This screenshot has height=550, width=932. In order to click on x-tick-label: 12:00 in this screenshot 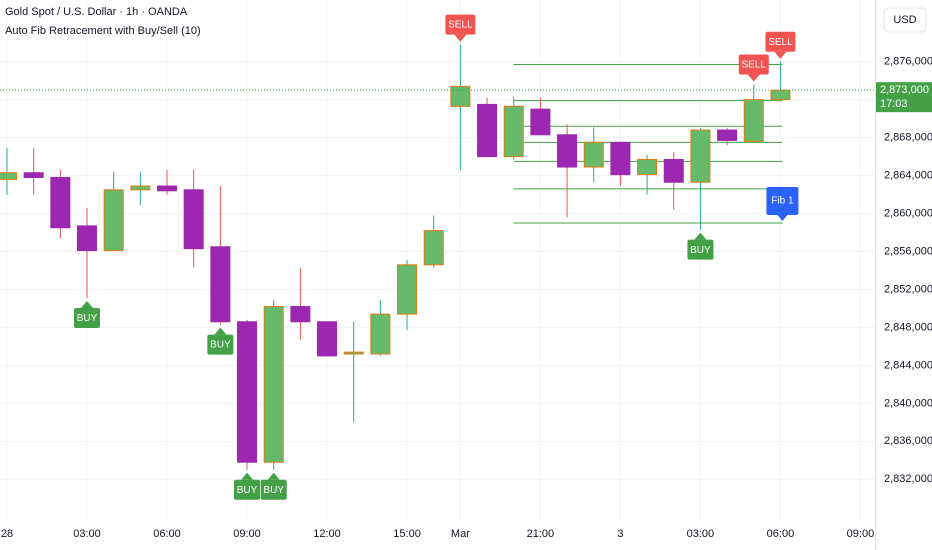, I will do `click(327, 534)`.